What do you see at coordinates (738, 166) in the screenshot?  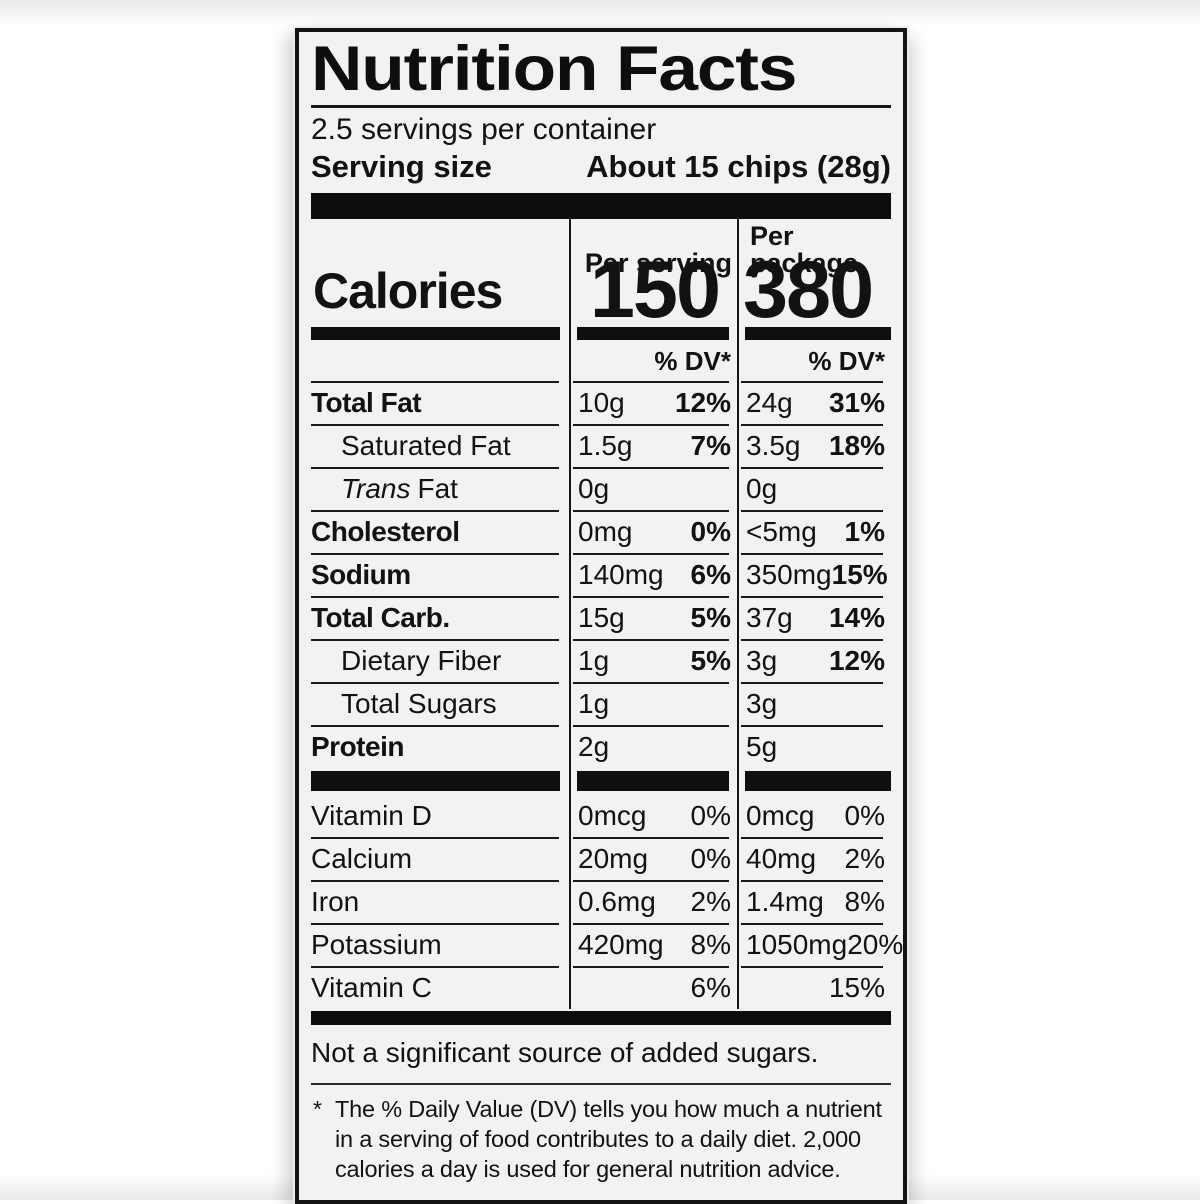 I see `serving-size-value: About 15 chips (28g)` at bounding box center [738, 166].